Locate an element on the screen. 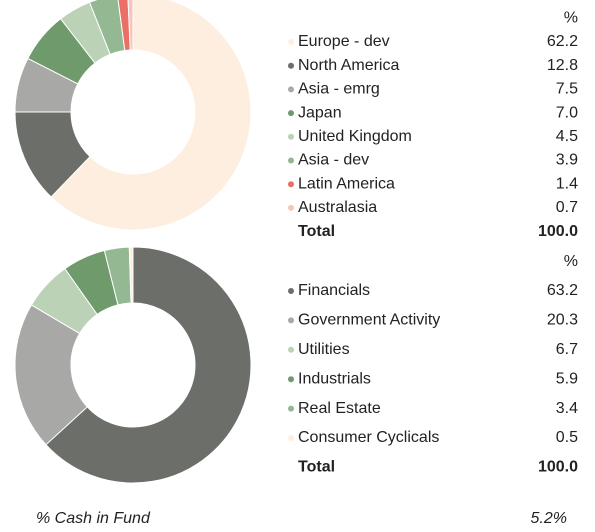 Image resolution: width=595 pixels, height=532 pixels. value-label: 4.5 is located at coordinates (567, 136).